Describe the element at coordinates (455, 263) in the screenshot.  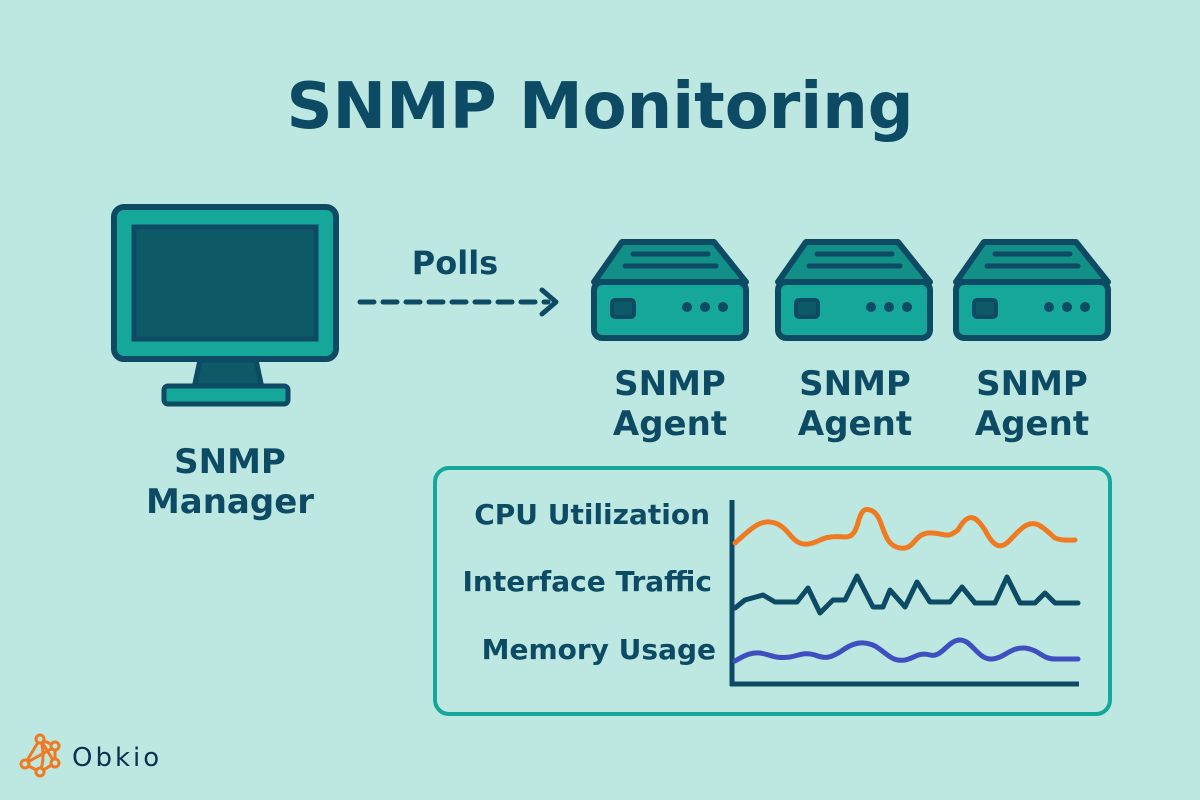
I see `polls-label: Polls` at that location.